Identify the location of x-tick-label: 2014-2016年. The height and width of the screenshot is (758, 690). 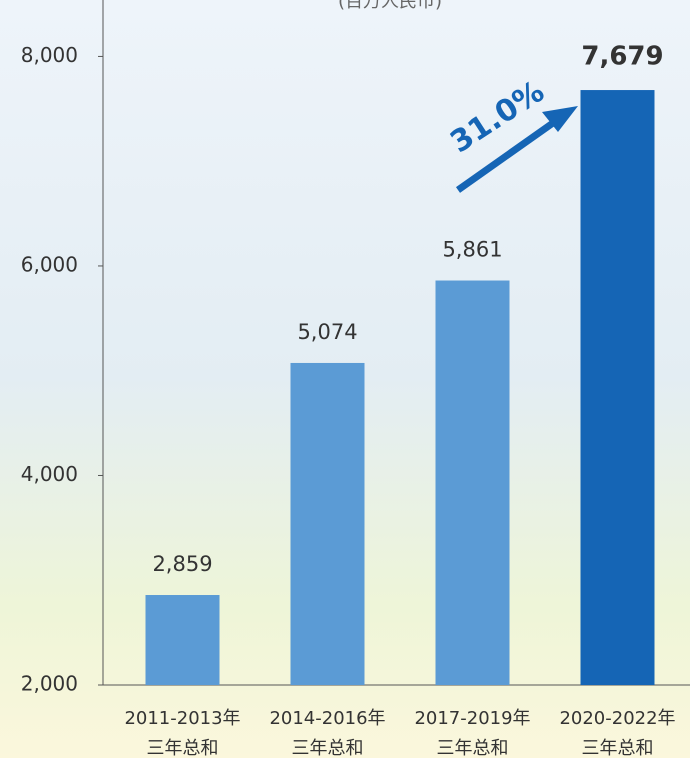
(327, 718).